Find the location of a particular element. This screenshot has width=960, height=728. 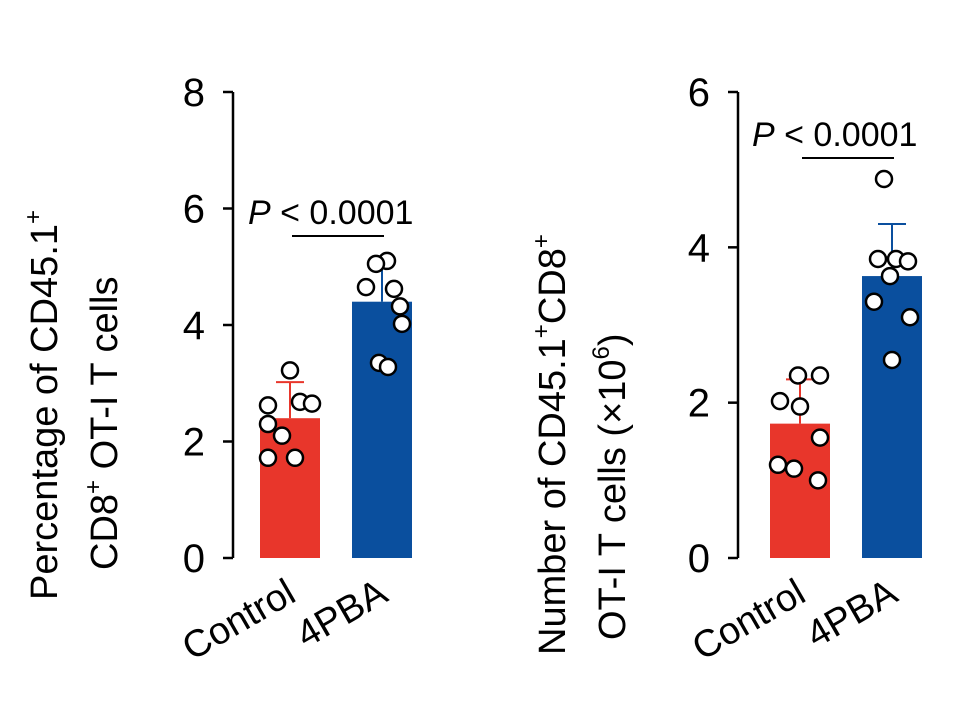

y-axis-title-line2: OT-I T cells (×10 is located at coordinates (613, 499).